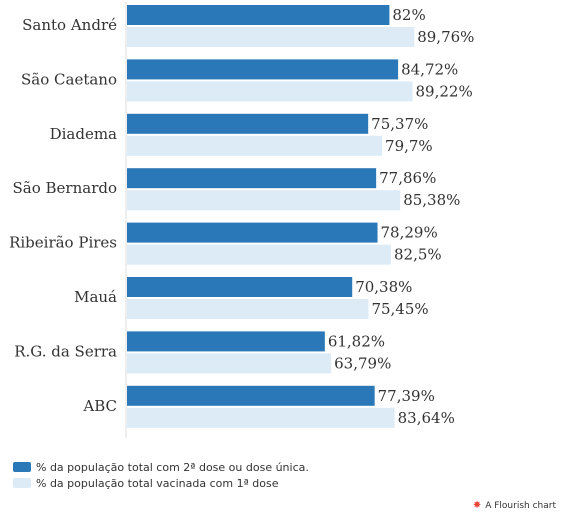 The width and height of the screenshot is (570, 522). What do you see at coordinates (399, 309) in the screenshot?
I see `value-label: 75,45%` at bounding box center [399, 309].